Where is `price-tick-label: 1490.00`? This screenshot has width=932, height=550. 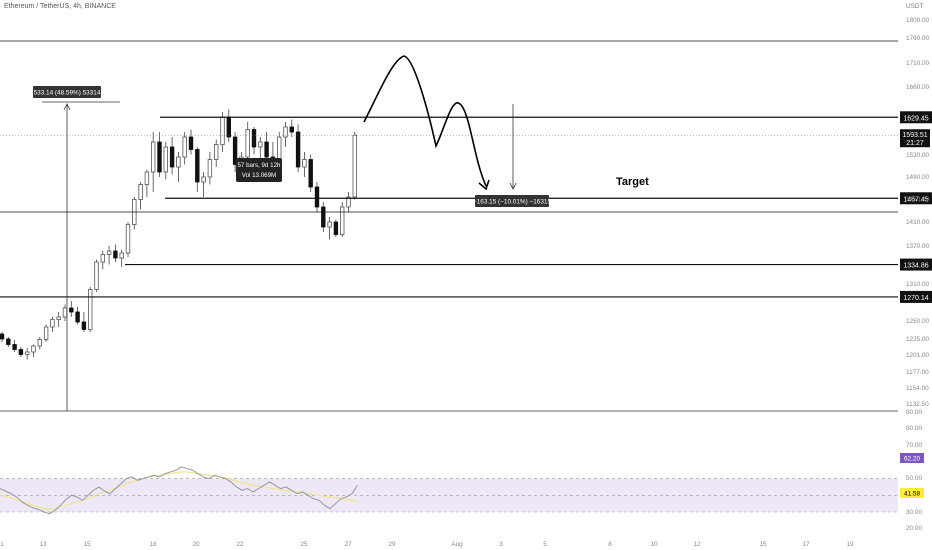
price-tick-label: 1490.00 is located at coordinates (918, 177).